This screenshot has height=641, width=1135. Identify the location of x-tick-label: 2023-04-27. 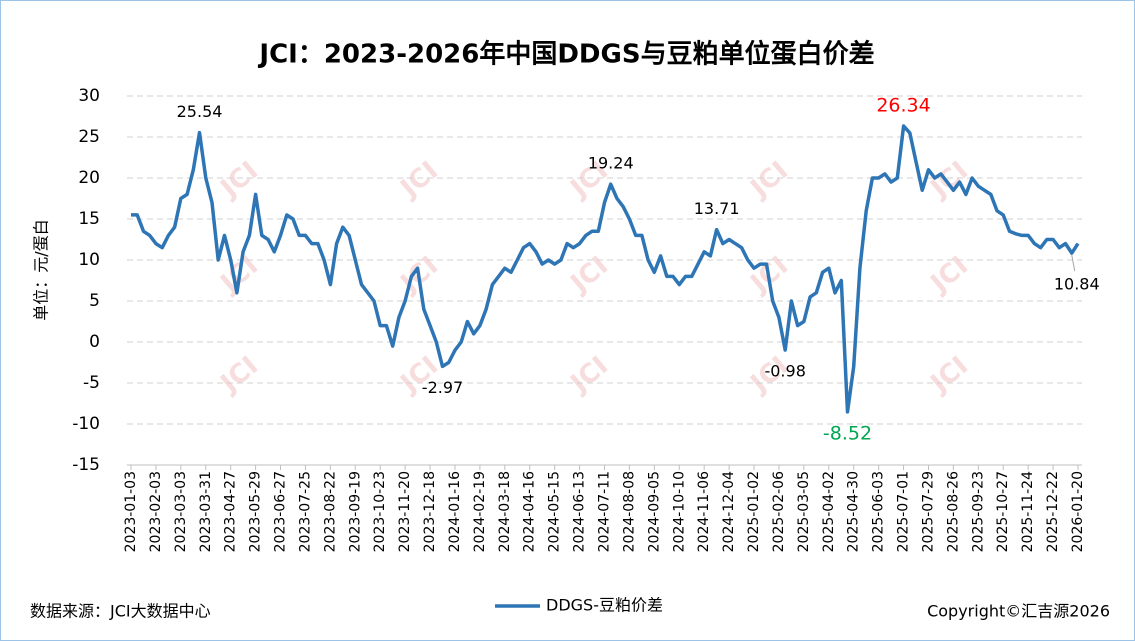
(231, 511).